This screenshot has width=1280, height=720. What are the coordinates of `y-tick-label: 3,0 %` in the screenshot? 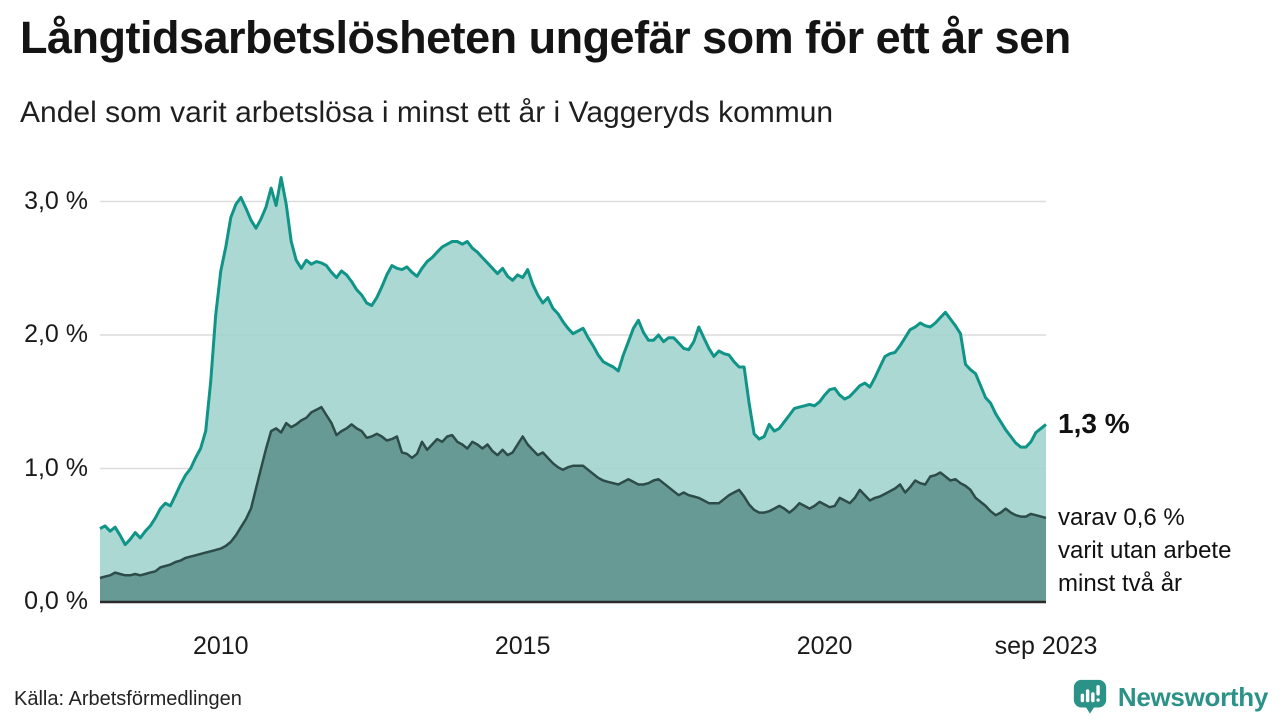 It's located at (56, 200).